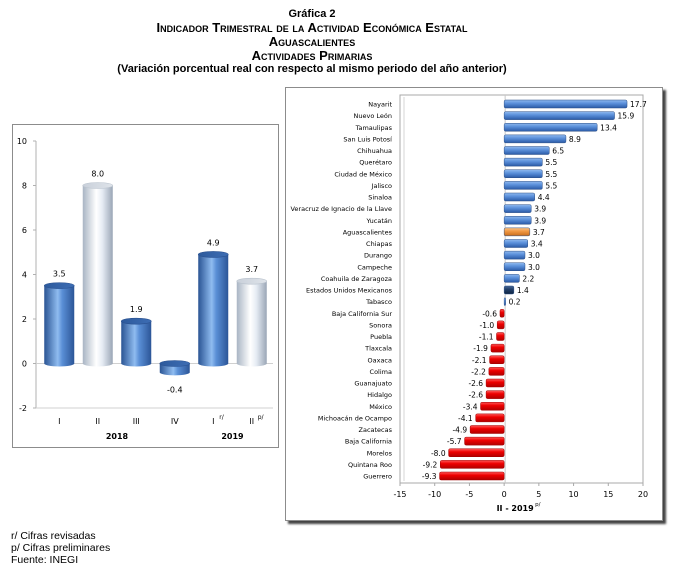 The height and width of the screenshot is (573, 684). Describe the element at coordinates (368, 442) in the screenshot. I see `category-label: Baja California` at that location.